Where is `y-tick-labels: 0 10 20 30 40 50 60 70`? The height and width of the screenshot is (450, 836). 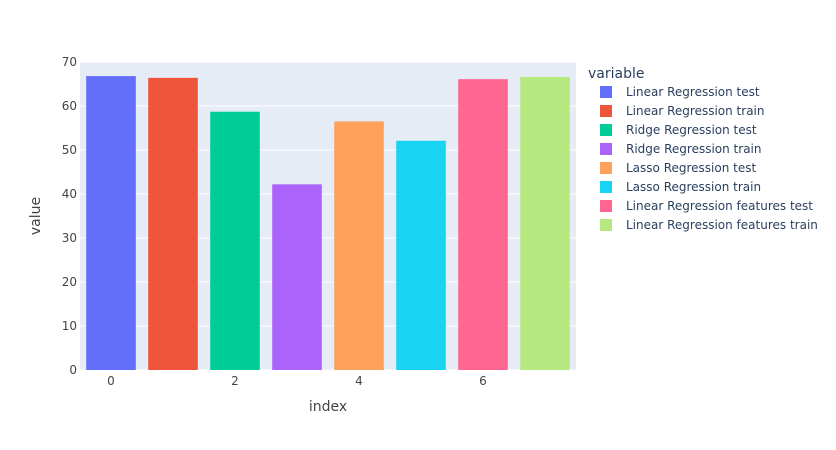
y-tick-labels: 0 10 20 30 40 50 60 70 is located at coordinates (69, 216).